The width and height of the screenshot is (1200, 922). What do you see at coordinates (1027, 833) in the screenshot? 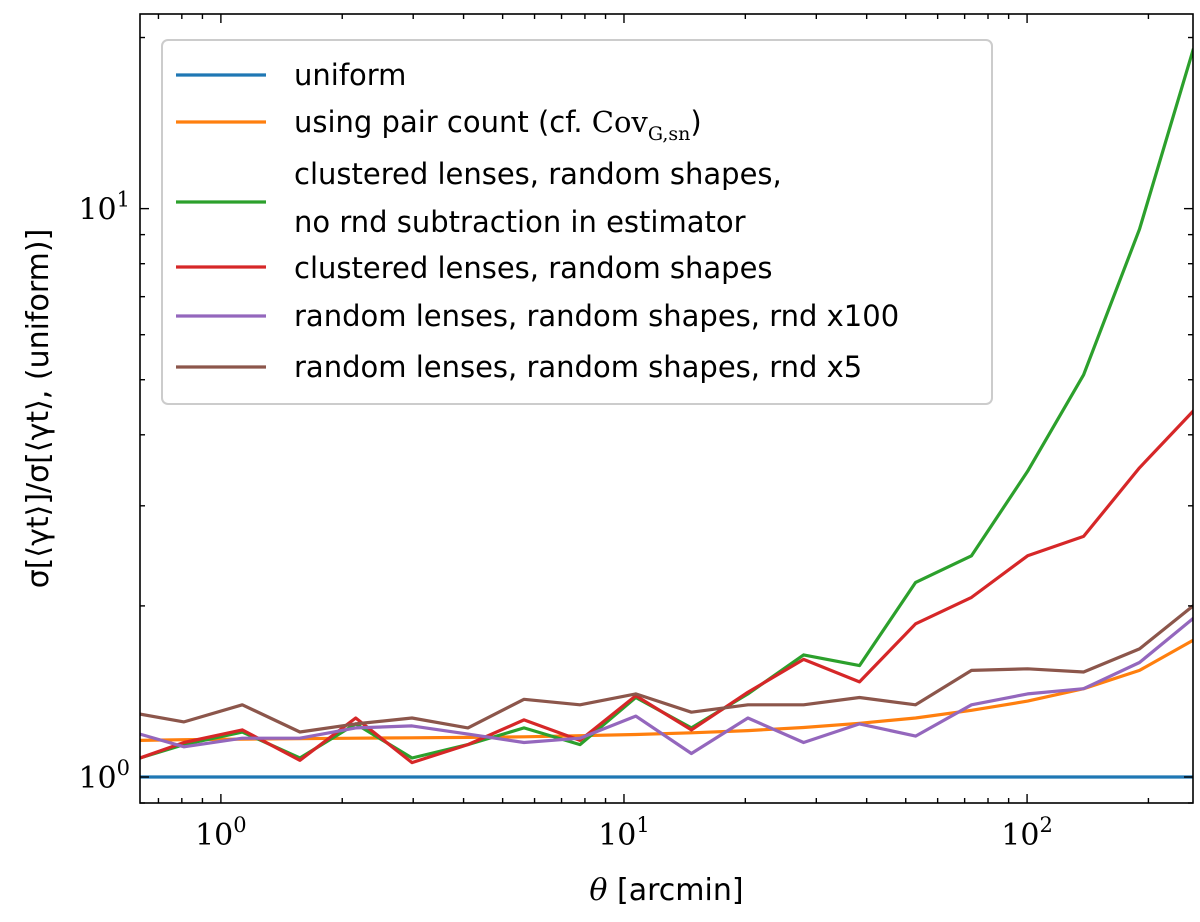
I see `x-tick-label: 10²` at bounding box center [1027, 833].